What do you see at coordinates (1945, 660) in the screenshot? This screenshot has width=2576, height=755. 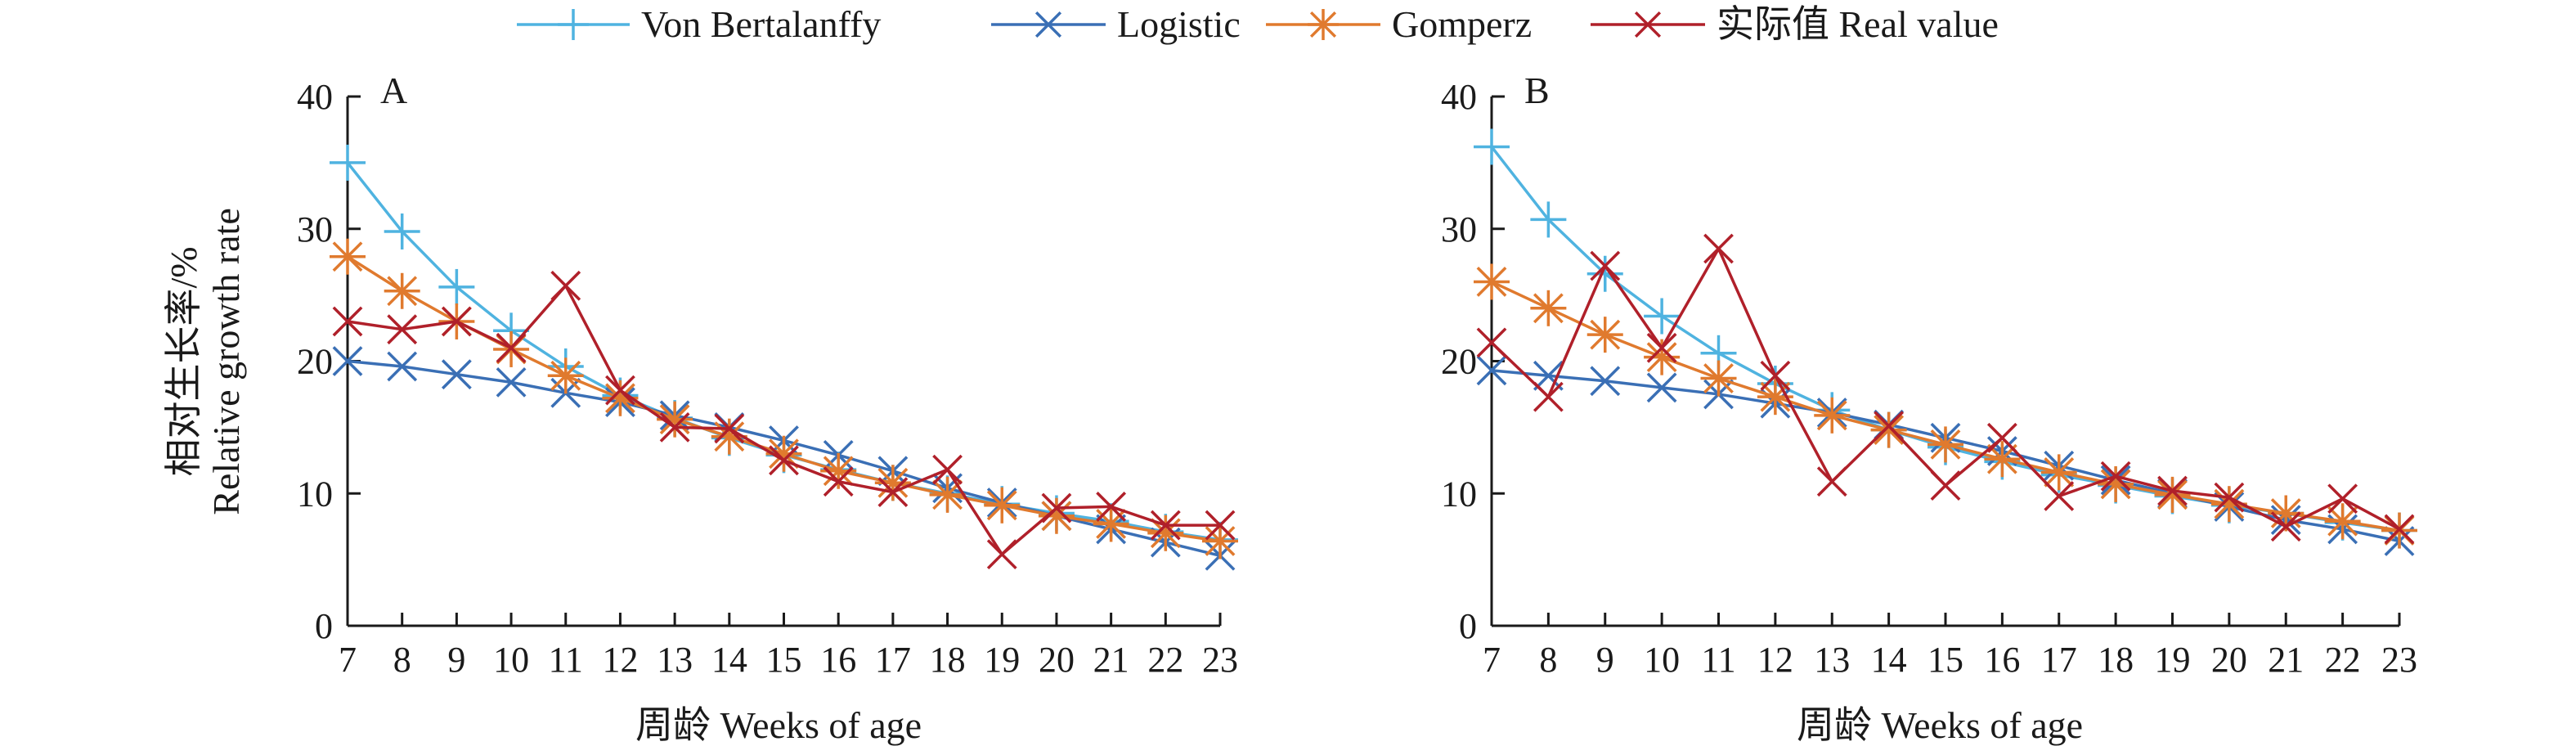 I see `x-tick-label: 15` at bounding box center [1945, 660].